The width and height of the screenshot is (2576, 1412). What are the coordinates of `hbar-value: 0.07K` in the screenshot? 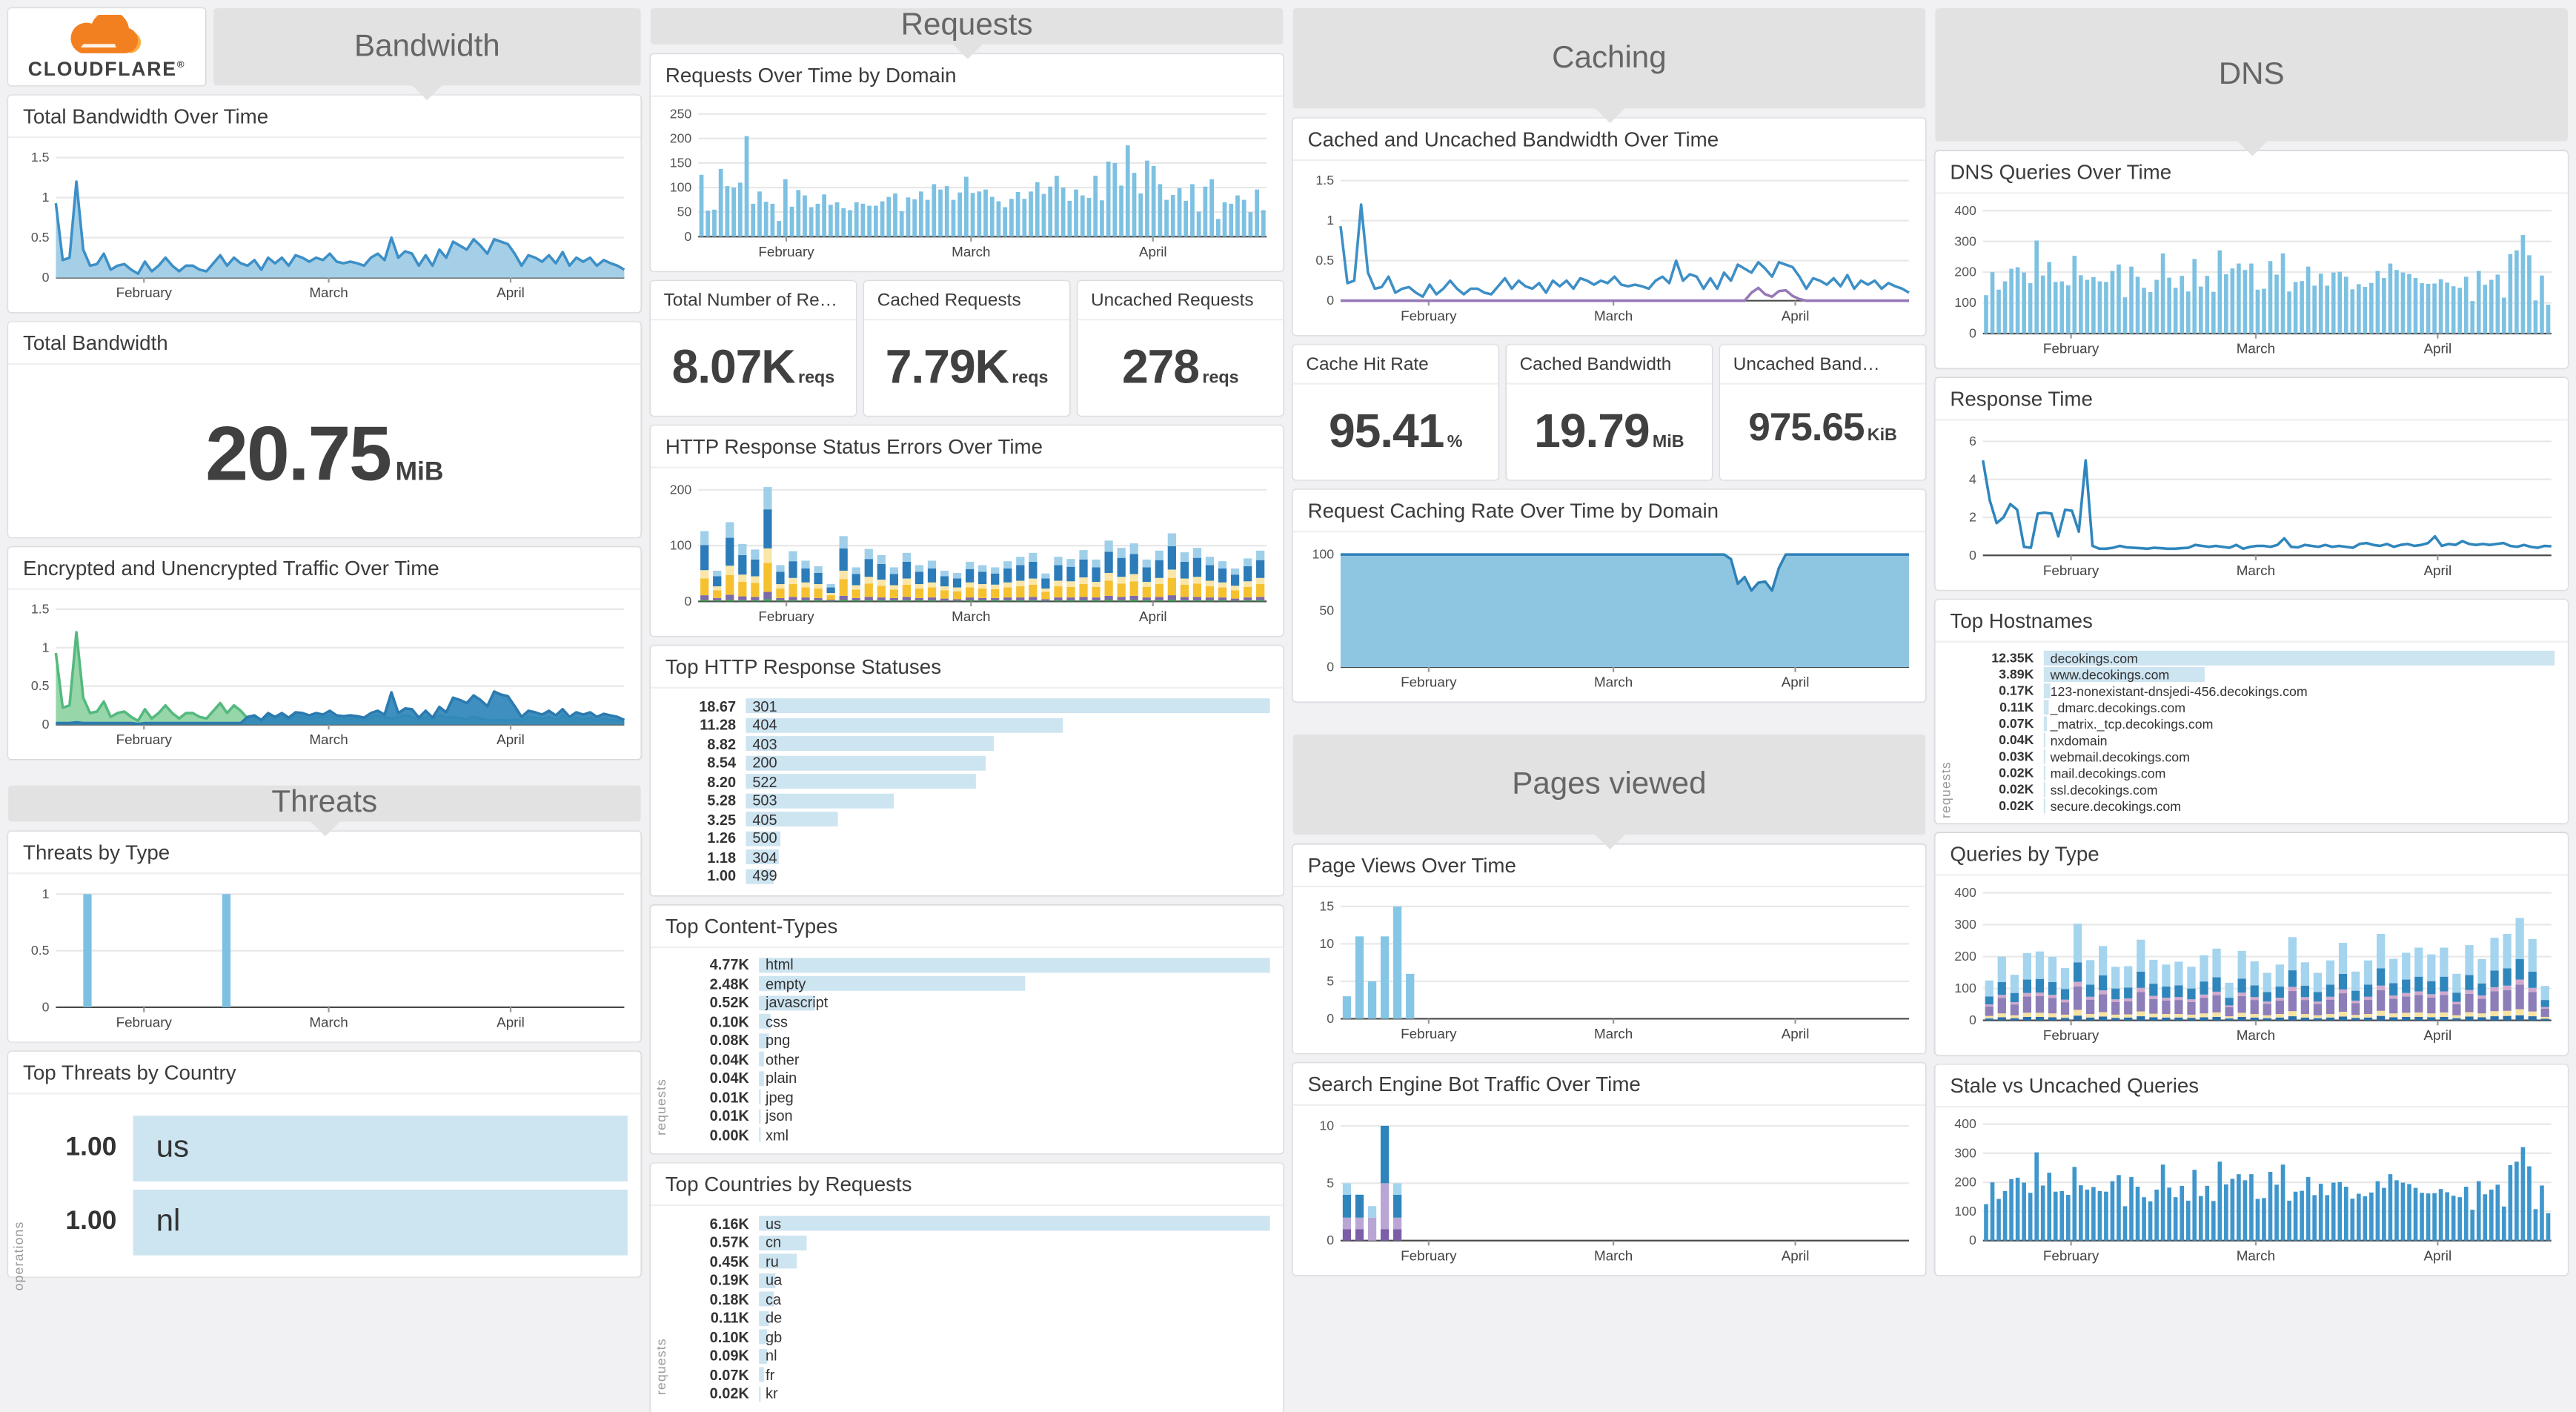 It's located at (729, 1375).